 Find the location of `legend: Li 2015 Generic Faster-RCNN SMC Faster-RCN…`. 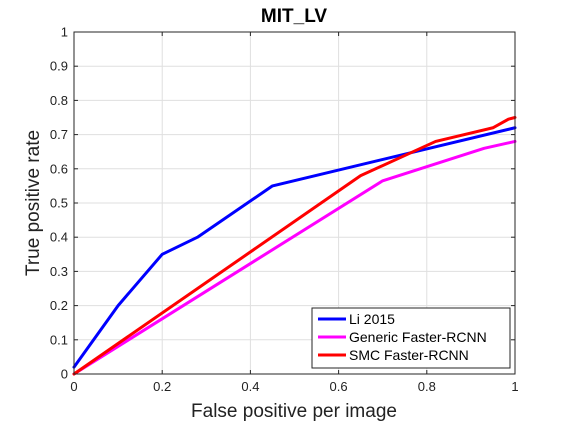

legend: Li 2015 Generic Faster-RCNN SMC Faster-RCN… is located at coordinates (411, 338).